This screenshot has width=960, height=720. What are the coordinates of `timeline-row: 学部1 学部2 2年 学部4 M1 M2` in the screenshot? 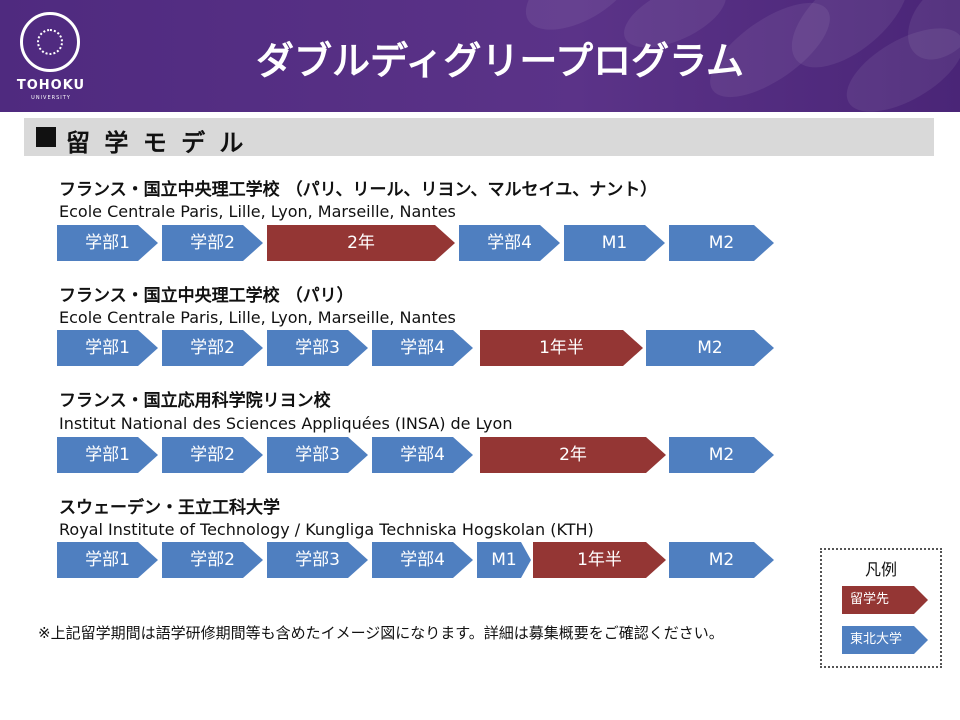 It's located at (480, 243).